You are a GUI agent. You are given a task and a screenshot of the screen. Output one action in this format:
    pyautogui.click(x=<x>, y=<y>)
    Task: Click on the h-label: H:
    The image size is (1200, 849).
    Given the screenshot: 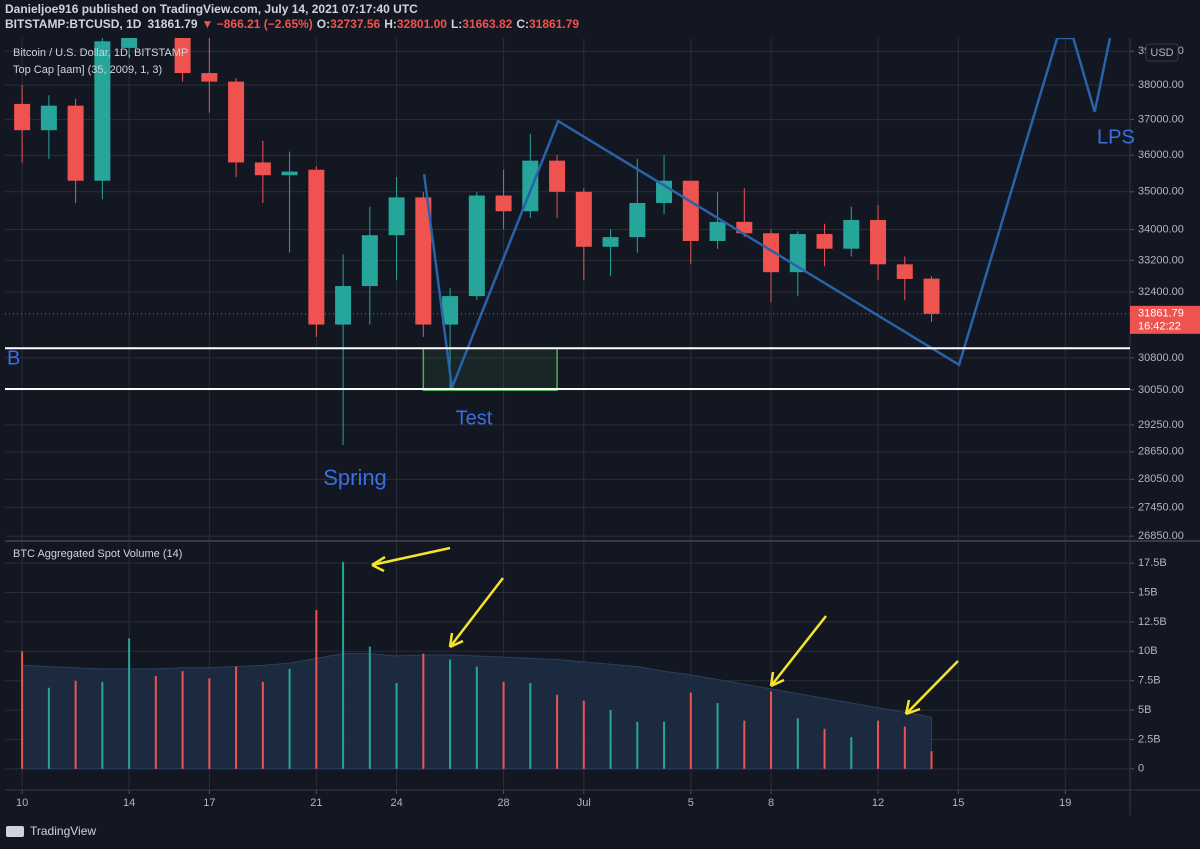 What is the action you would take?
    pyautogui.click(x=390, y=24)
    